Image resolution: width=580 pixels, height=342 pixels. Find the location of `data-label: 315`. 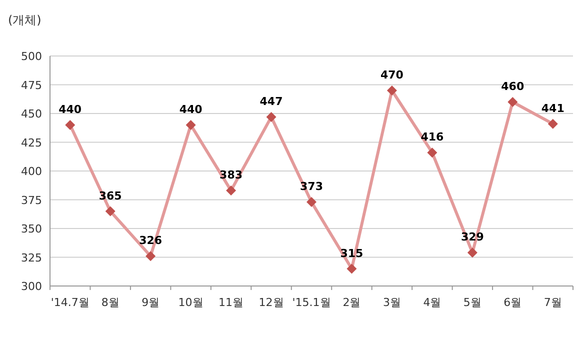

data-label: 315 is located at coordinates (352, 253).